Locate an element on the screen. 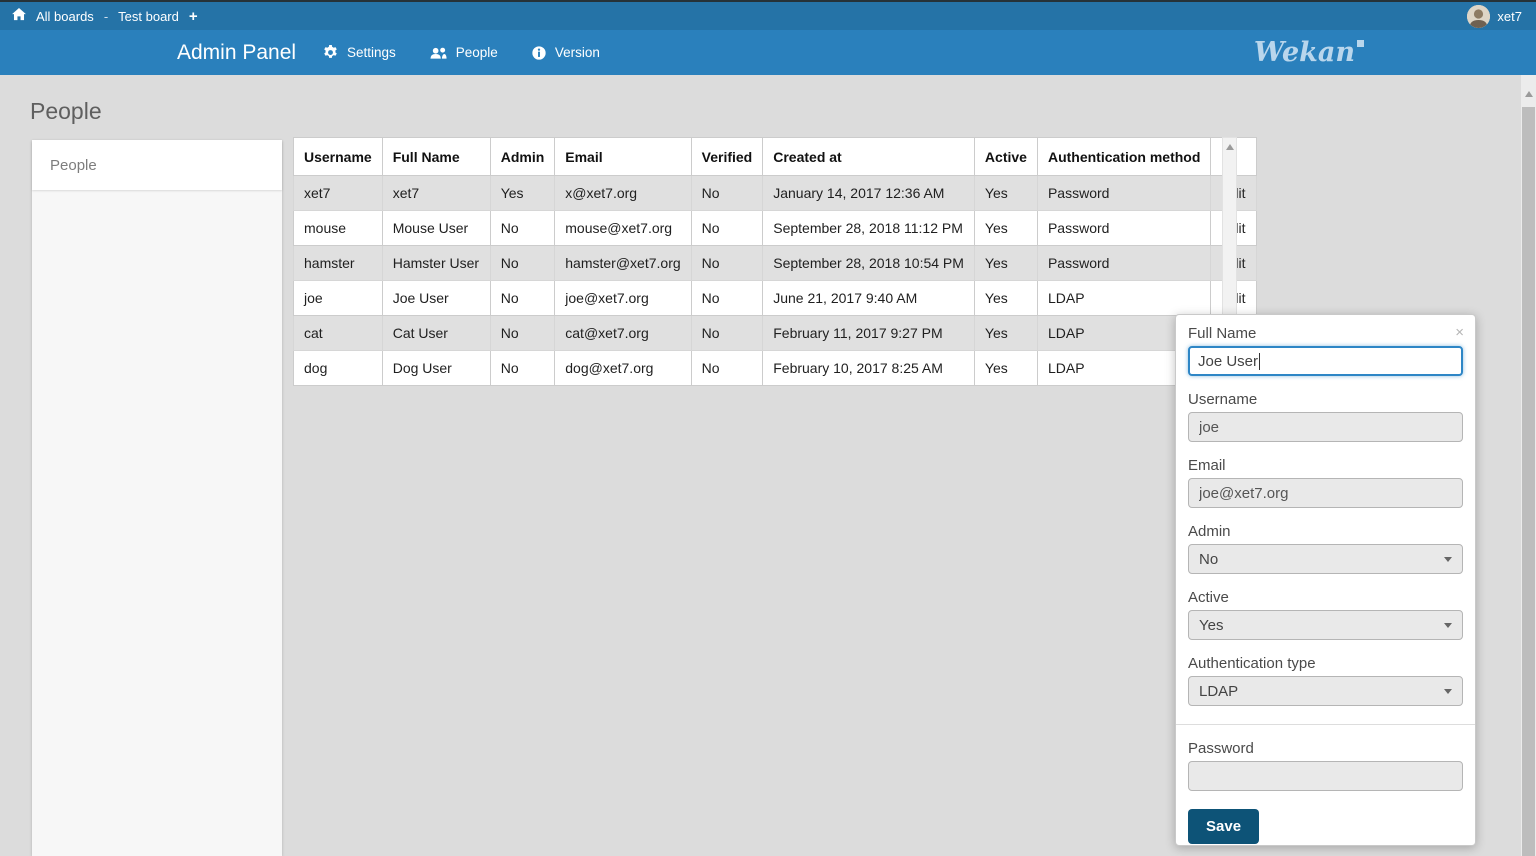  active-select-value: Yes is located at coordinates (1211, 625).